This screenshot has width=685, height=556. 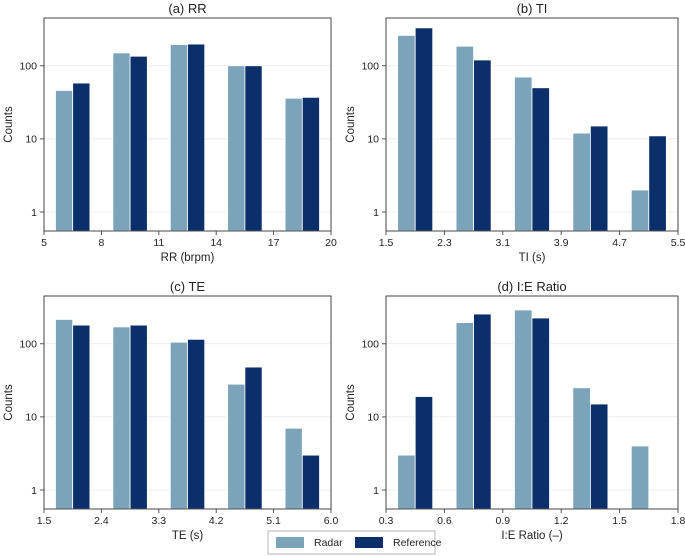 I want to click on x-tick-label: 0.6, so click(x=444, y=521).